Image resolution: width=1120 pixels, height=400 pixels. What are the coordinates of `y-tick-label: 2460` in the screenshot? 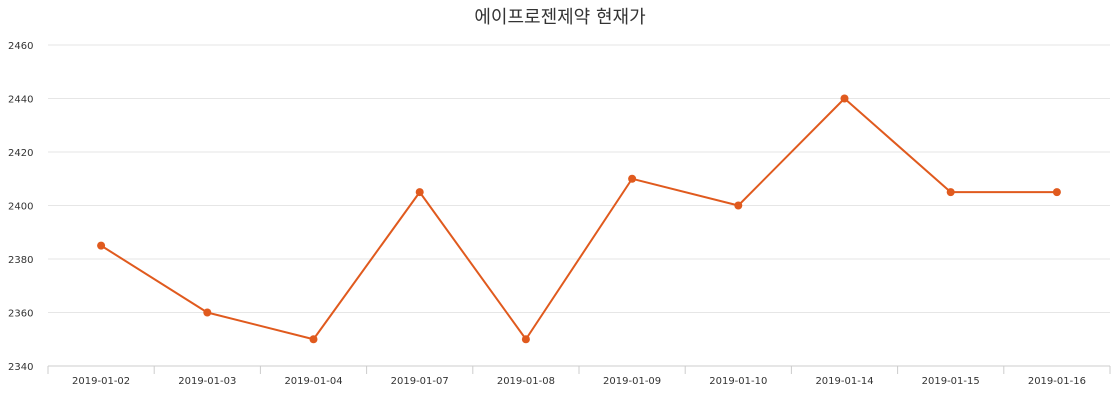 It's located at (20, 46).